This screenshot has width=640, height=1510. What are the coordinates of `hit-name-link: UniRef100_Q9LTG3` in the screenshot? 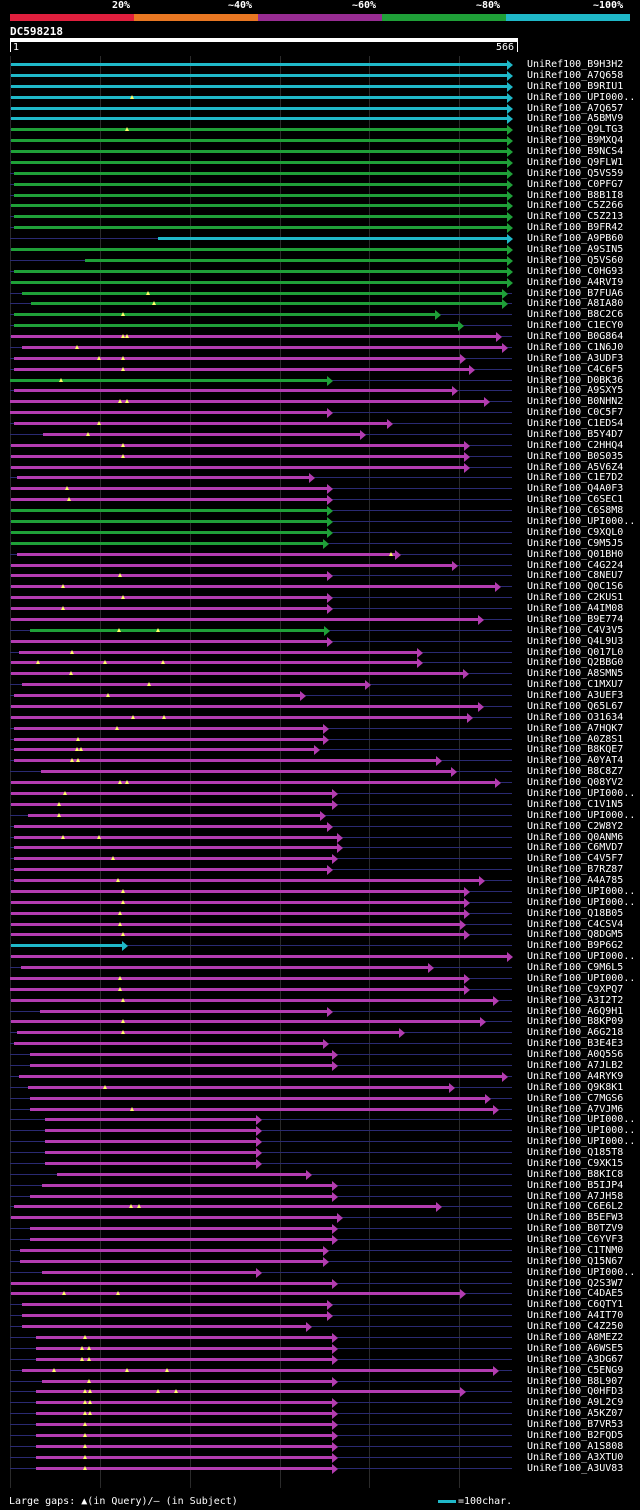 It's located at (575, 130).